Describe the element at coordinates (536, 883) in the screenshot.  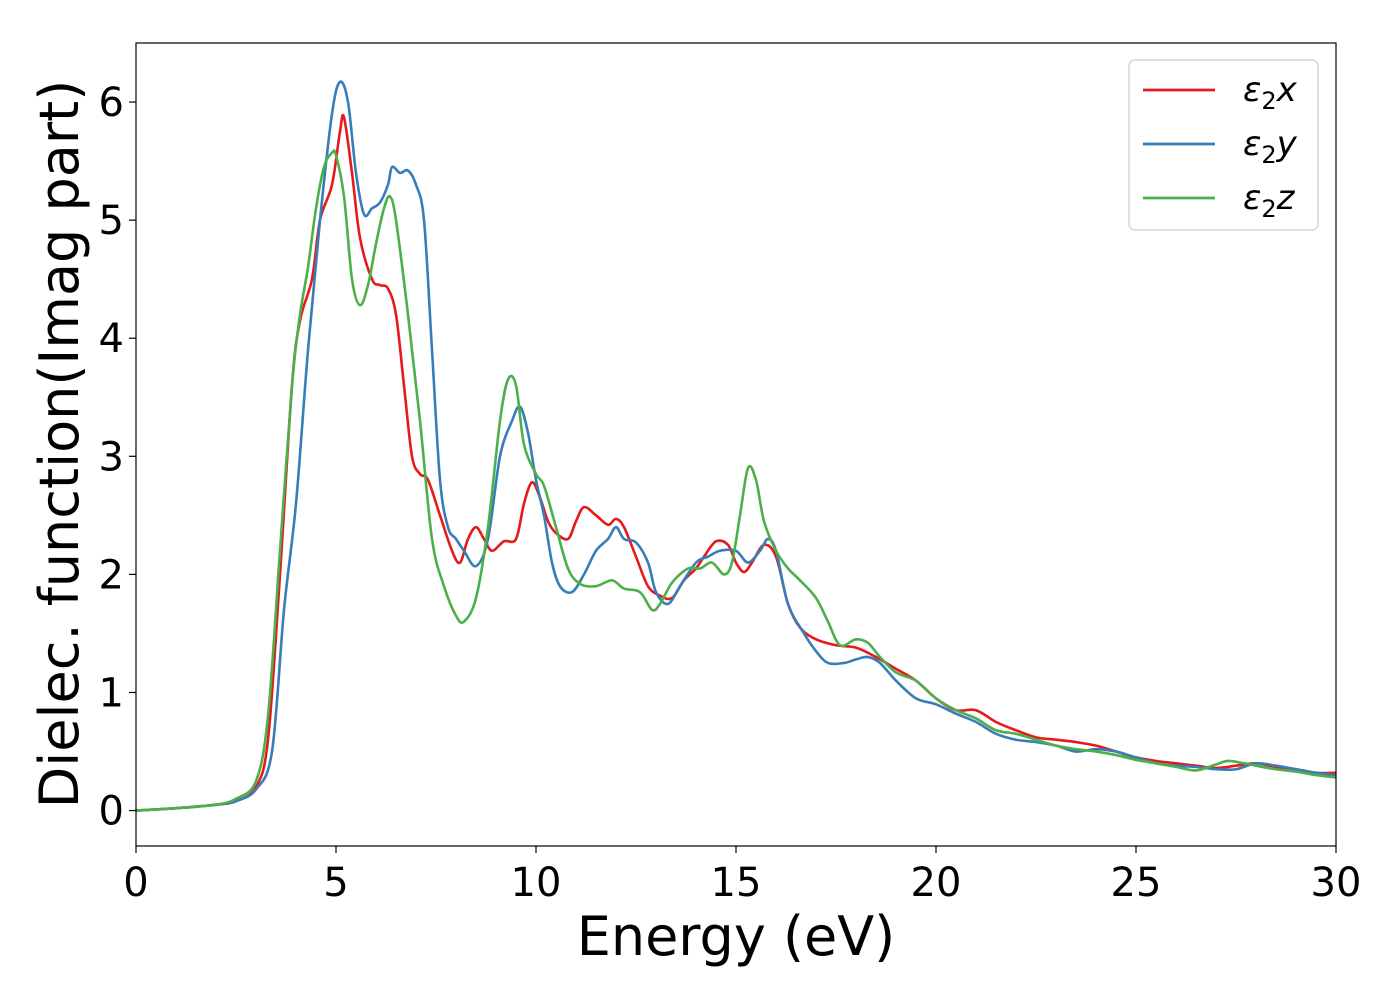
I see `x-tick-label: 10` at that location.